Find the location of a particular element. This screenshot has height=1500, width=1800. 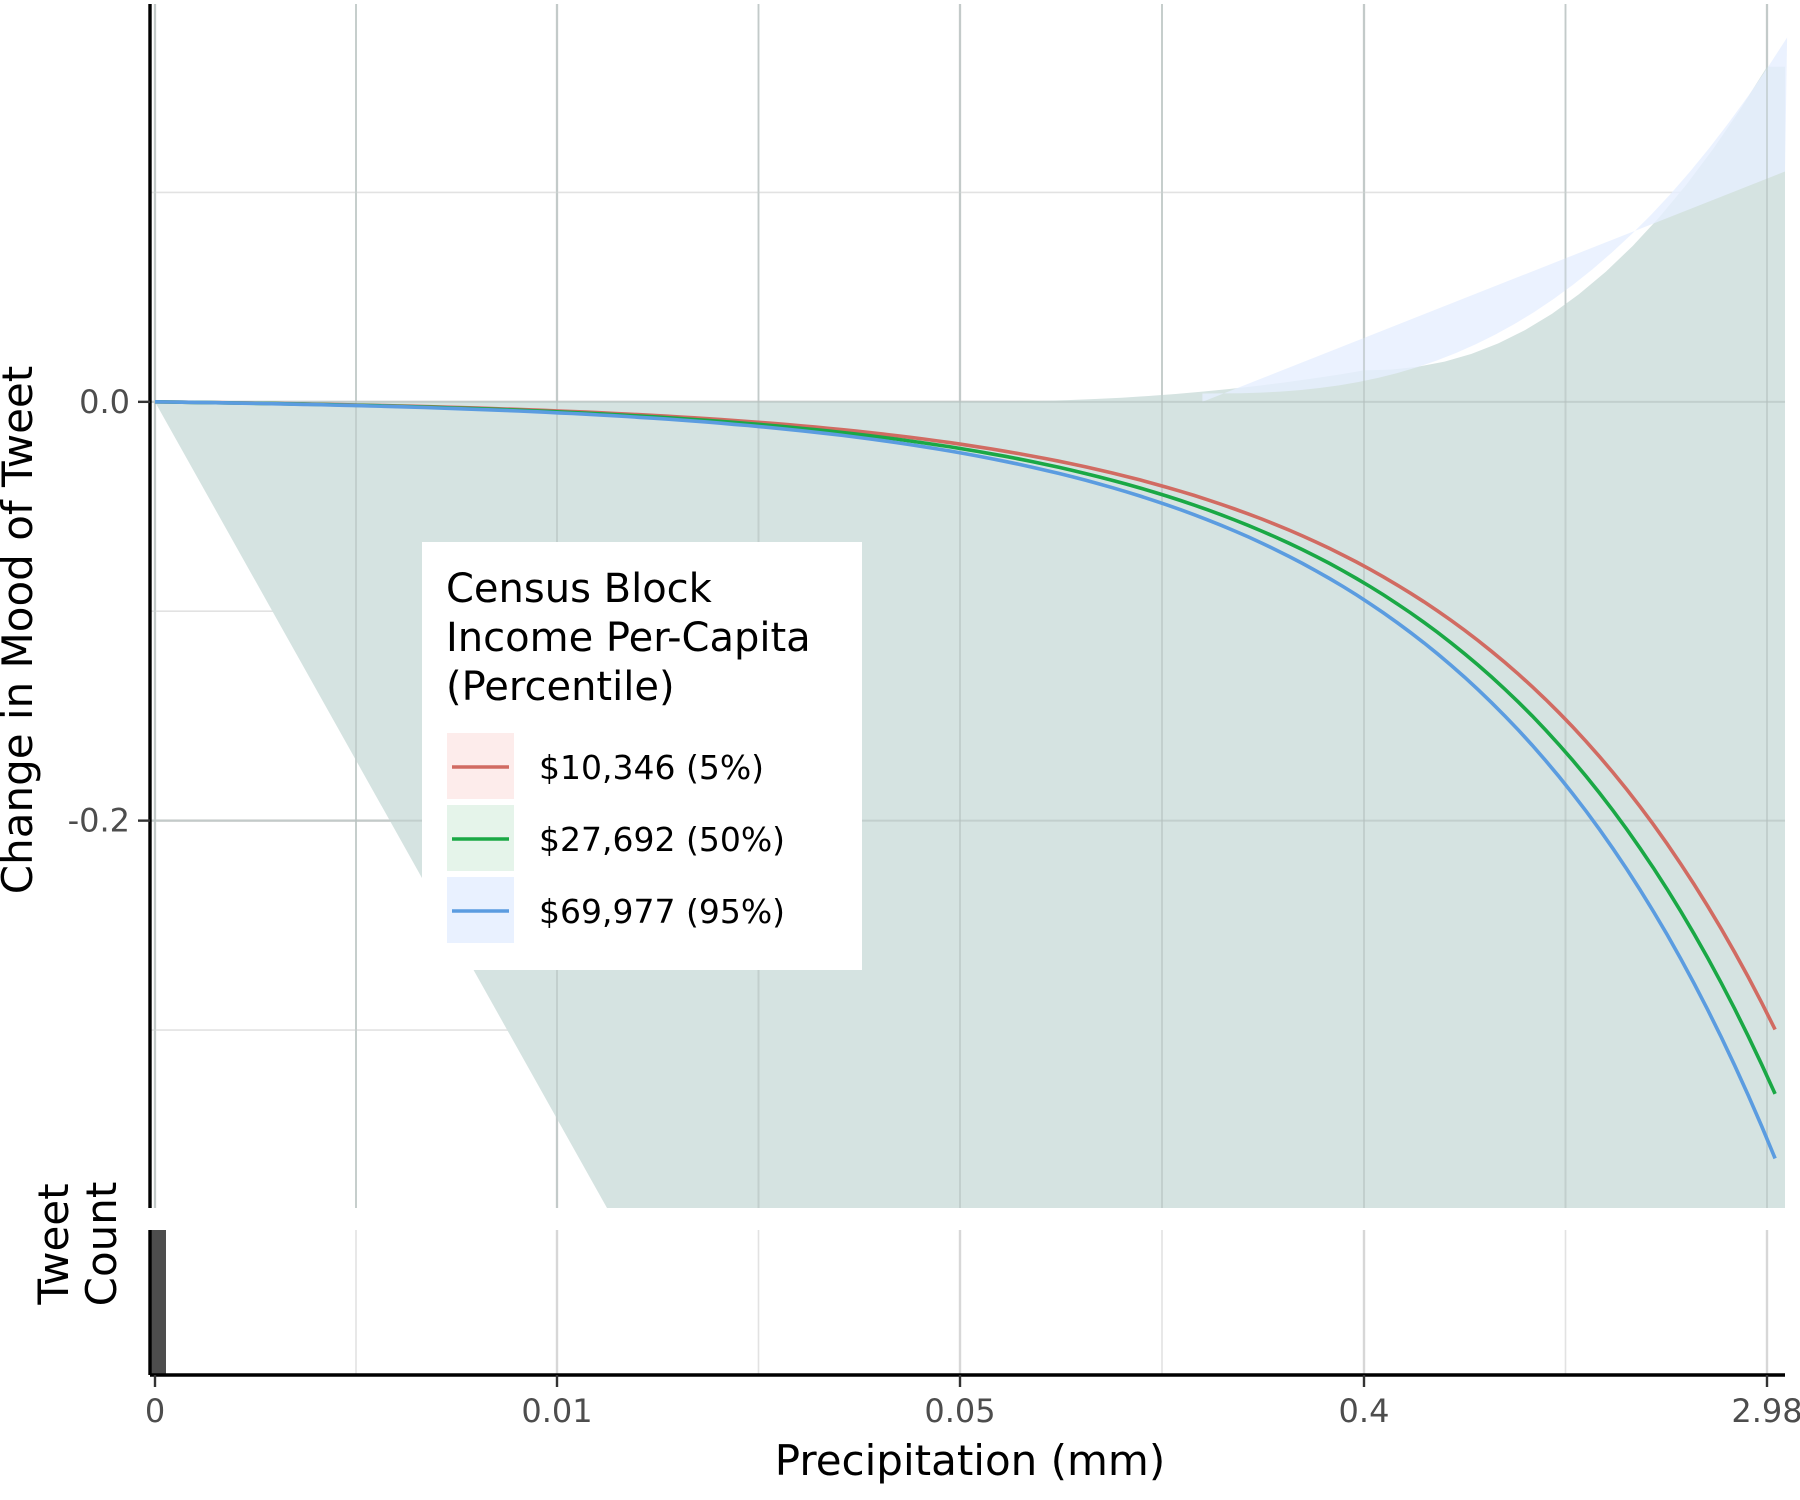

x-tick-labels: 0 0.01 0.05 0.4 2.98 is located at coordinates (972, 1411).